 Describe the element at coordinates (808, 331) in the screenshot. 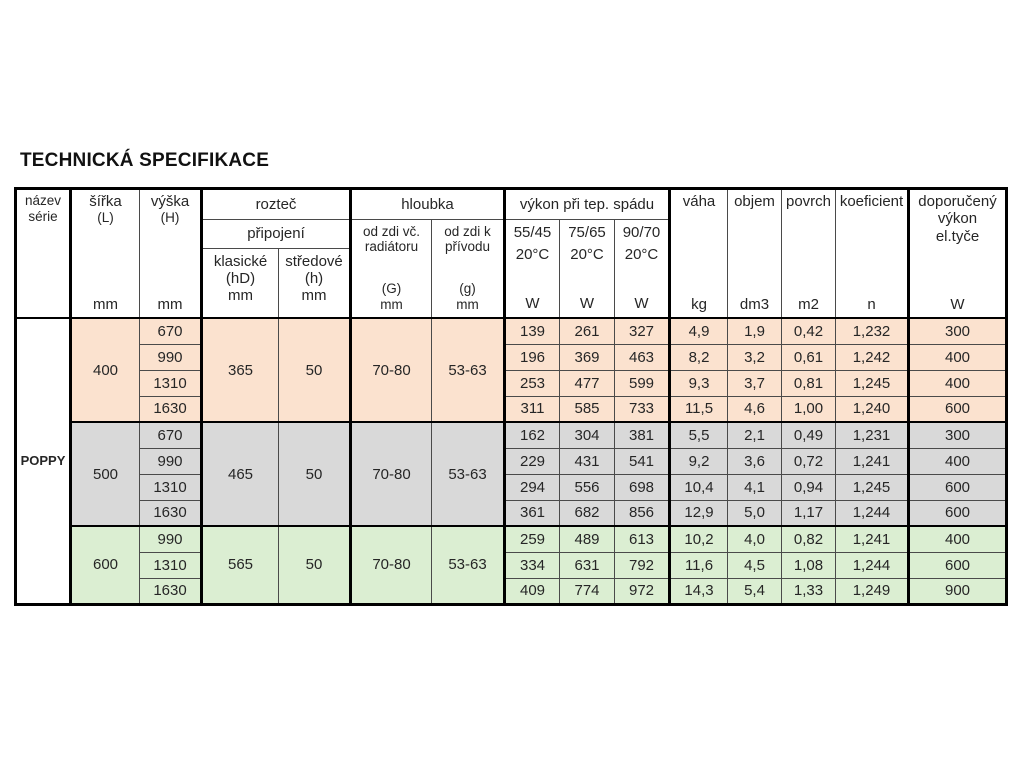

I see `cell-povrch: 0,42` at that location.